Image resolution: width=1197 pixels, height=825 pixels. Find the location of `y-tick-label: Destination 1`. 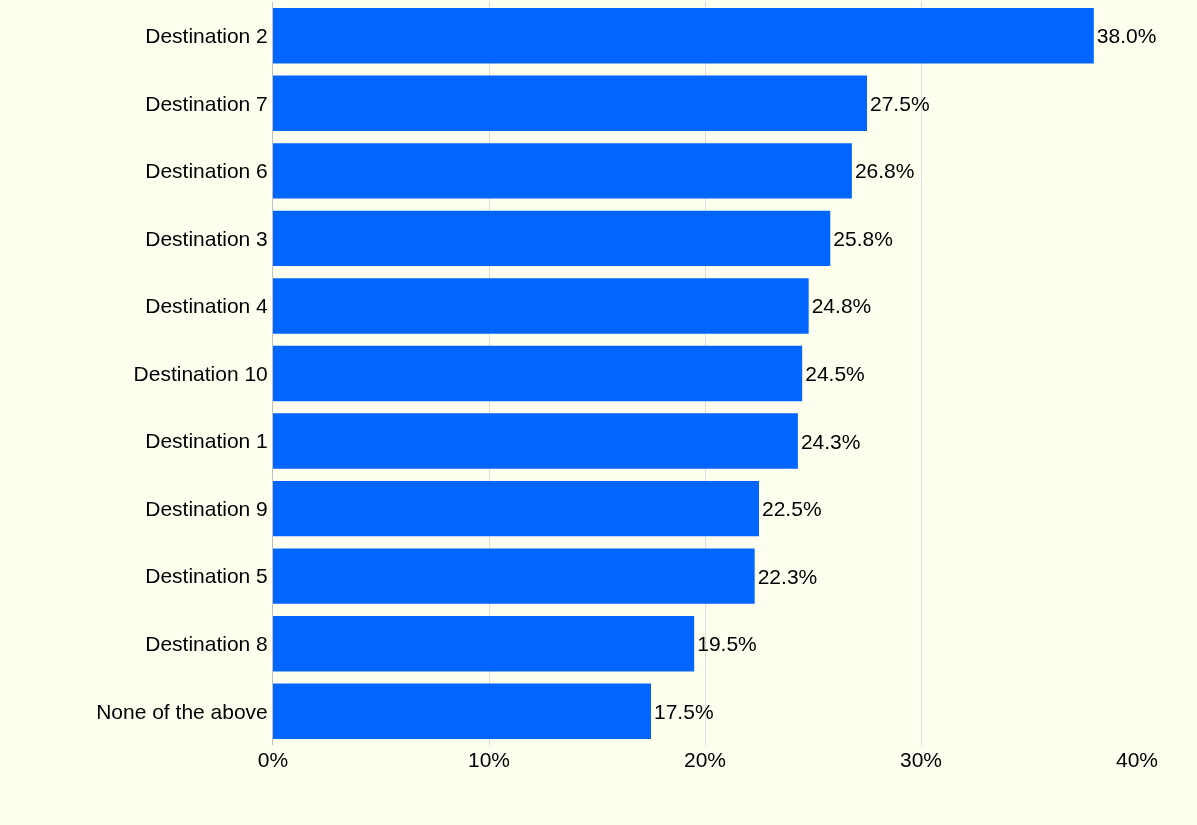

y-tick-label: Destination 1 is located at coordinates (206, 441).